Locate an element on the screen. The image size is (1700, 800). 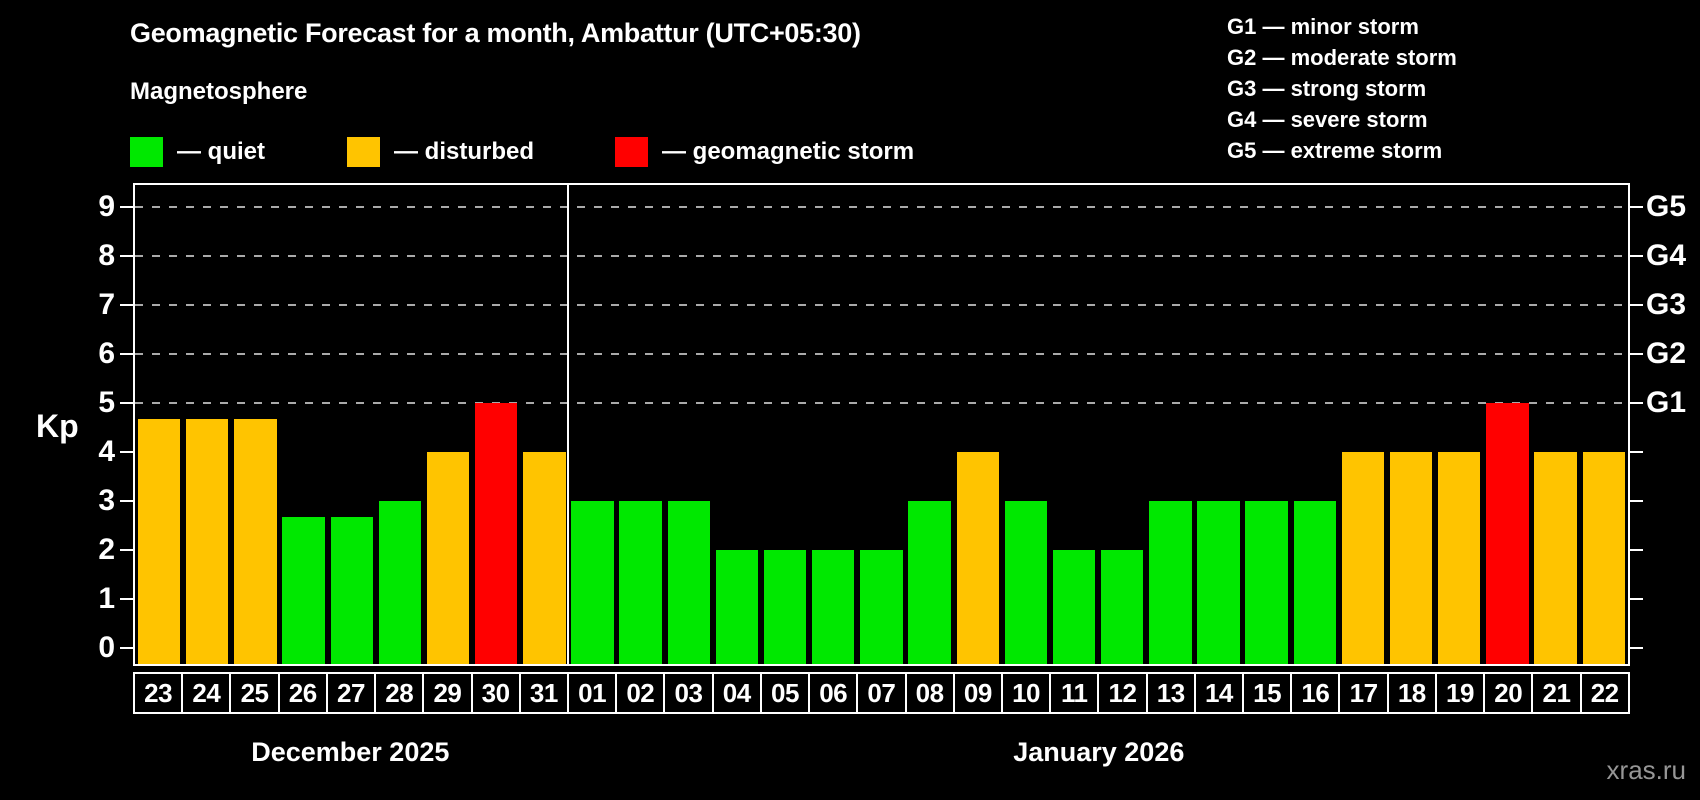
day-cell-29: 29 is located at coordinates (447, 693).